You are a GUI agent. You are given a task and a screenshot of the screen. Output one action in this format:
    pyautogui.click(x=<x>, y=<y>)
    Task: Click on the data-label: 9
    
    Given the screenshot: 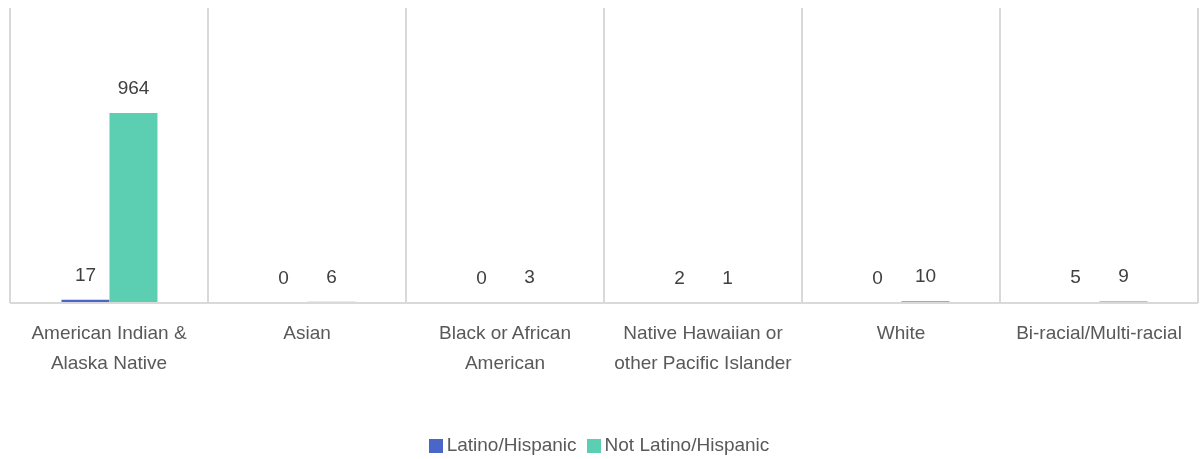 What is the action you would take?
    pyautogui.click(x=1123, y=276)
    